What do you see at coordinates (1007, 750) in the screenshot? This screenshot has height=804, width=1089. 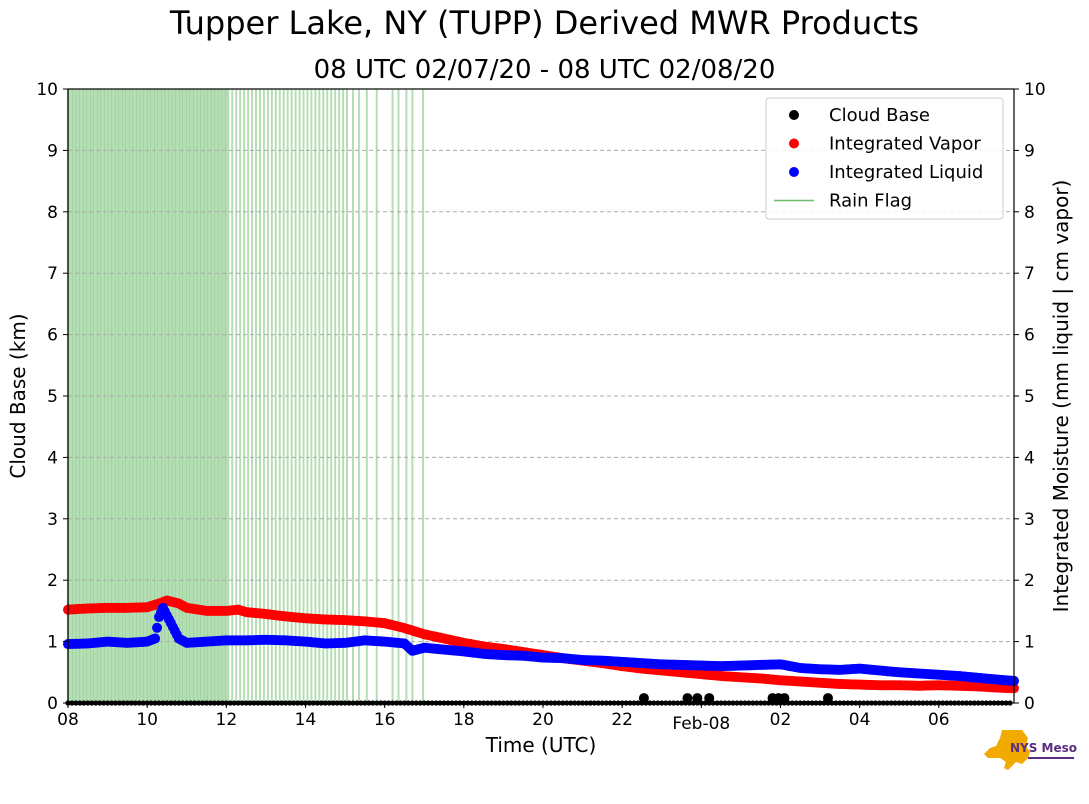 I see `new-york-state-shape-icon` at bounding box center [1007, 750].